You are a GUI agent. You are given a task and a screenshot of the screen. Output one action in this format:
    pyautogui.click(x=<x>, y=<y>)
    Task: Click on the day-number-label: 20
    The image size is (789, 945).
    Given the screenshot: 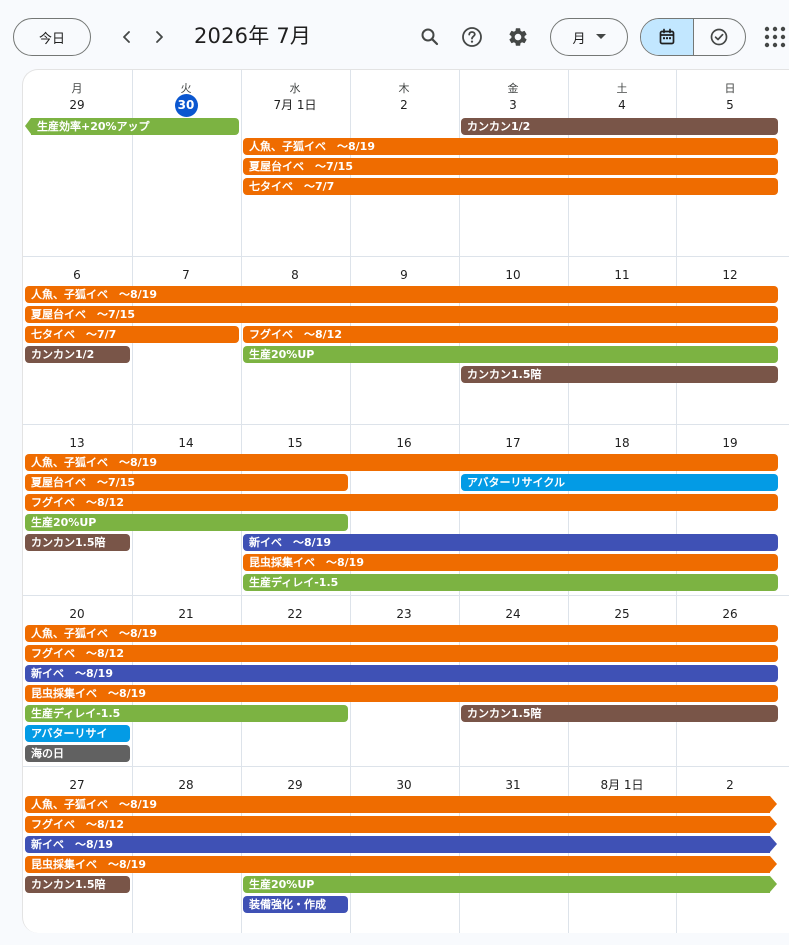 What is the action you would take?
    pyautogui.click(x=77, y=614)
    